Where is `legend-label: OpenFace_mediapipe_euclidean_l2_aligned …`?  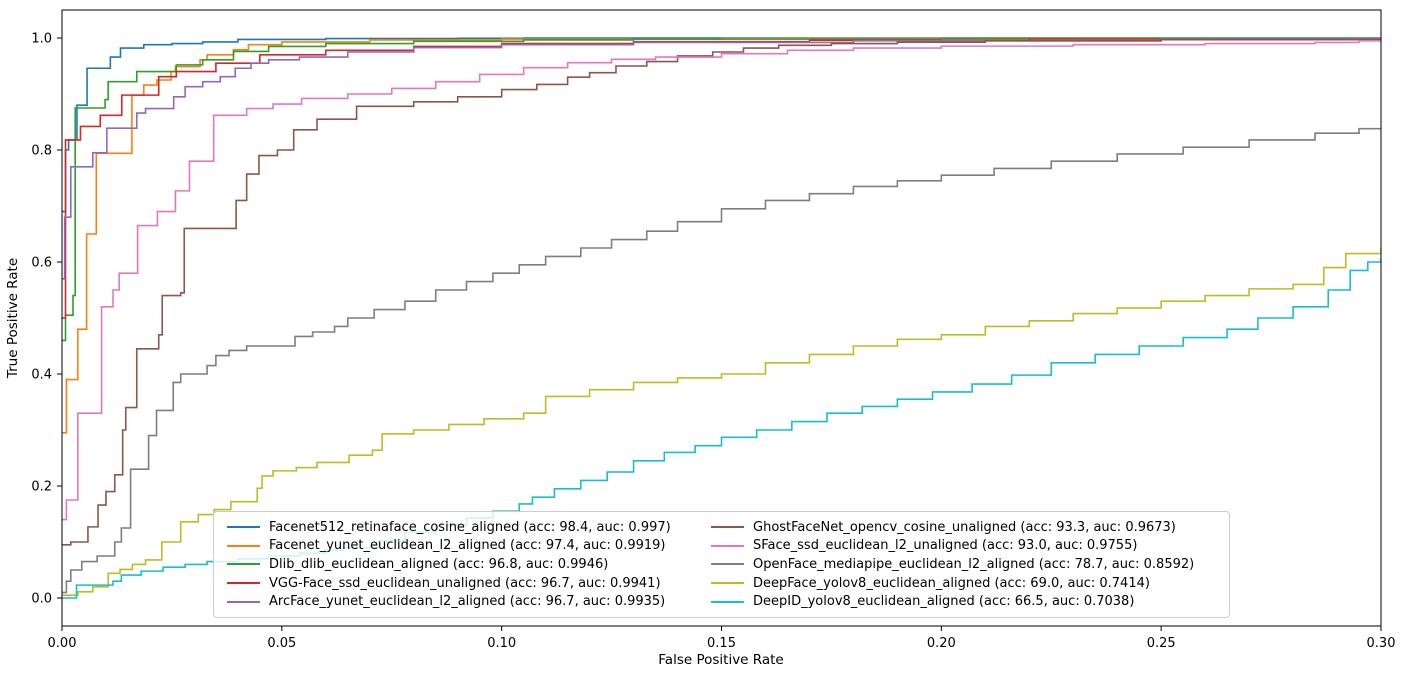 legend-label: OpenFace_mediapipe_euclidean_l2_aligned … is located at coordinates (974, 564).